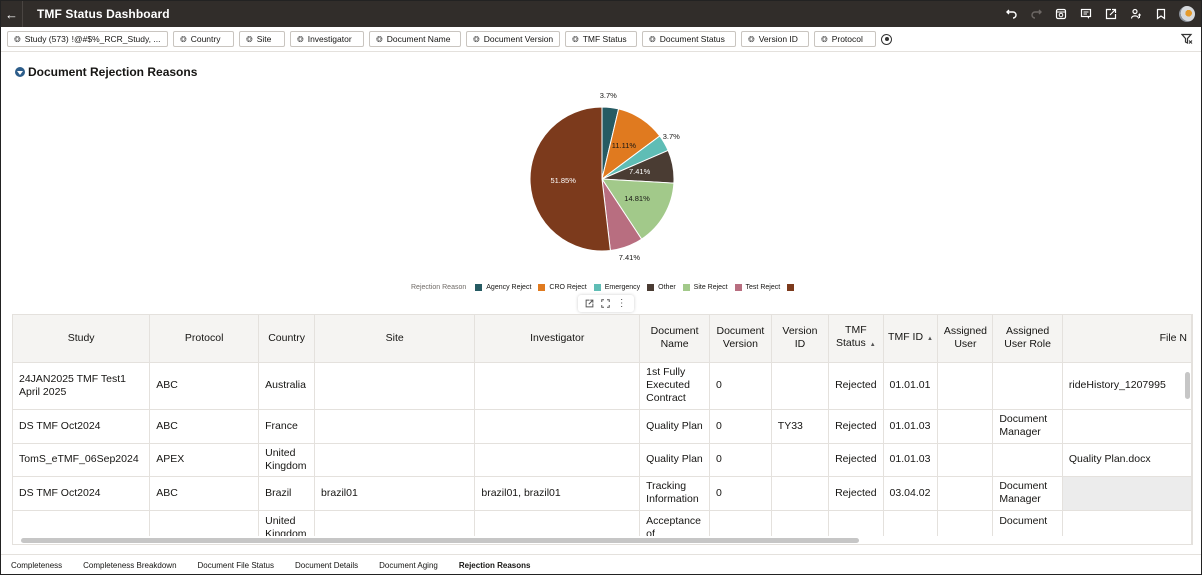 This screenshot has width=1202, height=575. What do you see at coordinates (1127, 339) in the screenshot?
I see `column-header: File N` at bounding box center [1127, 339].